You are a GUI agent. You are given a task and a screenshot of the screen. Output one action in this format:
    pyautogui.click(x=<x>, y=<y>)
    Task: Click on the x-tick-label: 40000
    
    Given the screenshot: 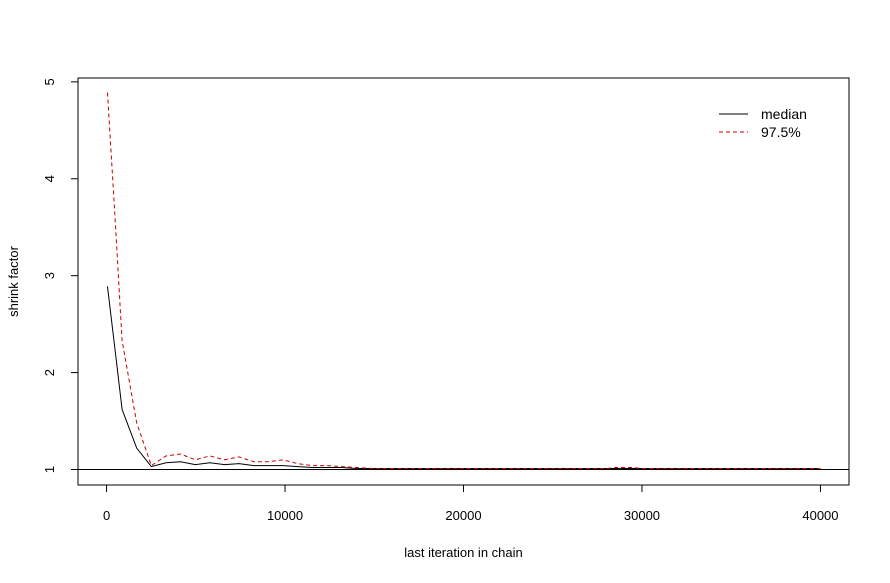 What is the action you would take?
    pyautogui.click(x=820, y=515)
    